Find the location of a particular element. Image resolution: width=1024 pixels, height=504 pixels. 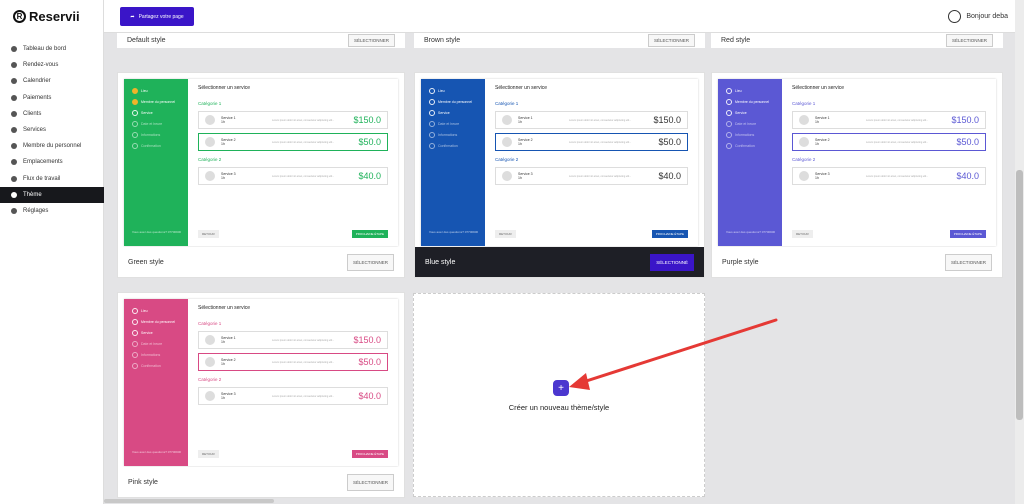

create-theme-card: + Créer un nouveau thème/style is located at coordinates (559, 395).